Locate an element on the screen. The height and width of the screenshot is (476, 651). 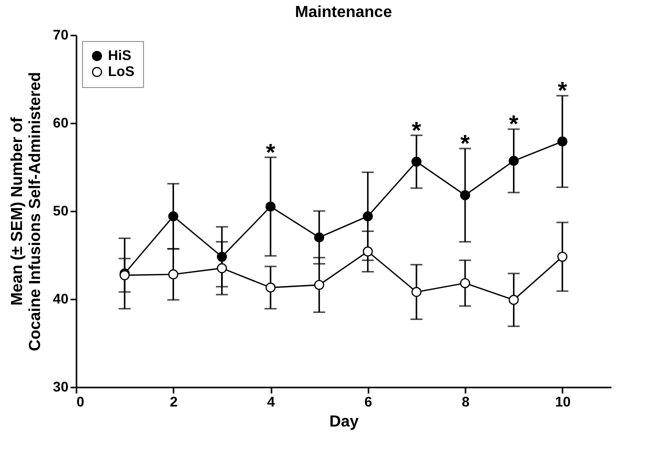
x-tick-label: 6 is located at coordinates (368, 402).